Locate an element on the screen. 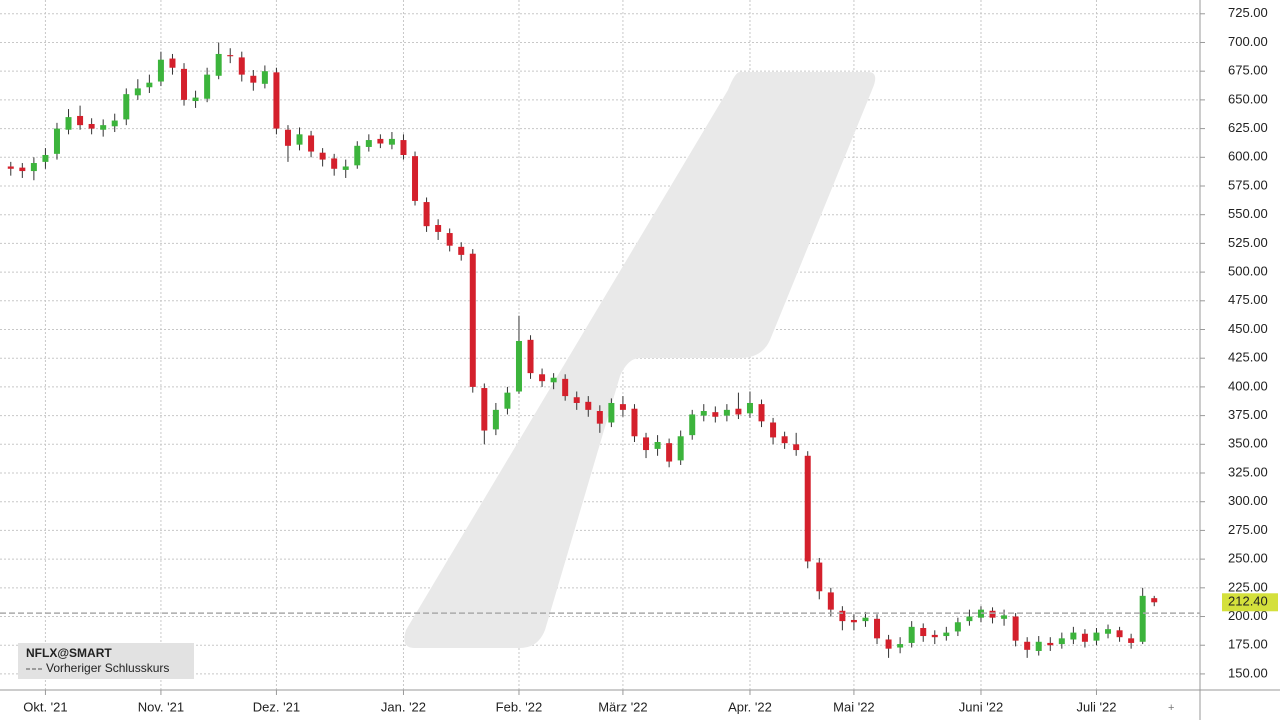  y-tick-label: 250.00 is located at coordinates (1248, 558).